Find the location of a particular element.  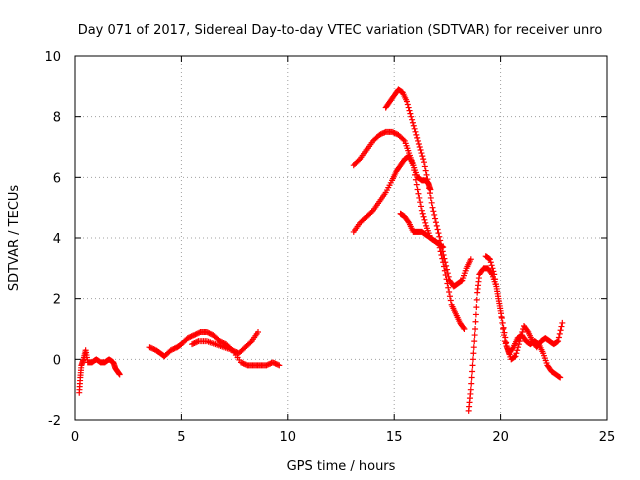

series-seg7 is located at coordinates (422, 230).